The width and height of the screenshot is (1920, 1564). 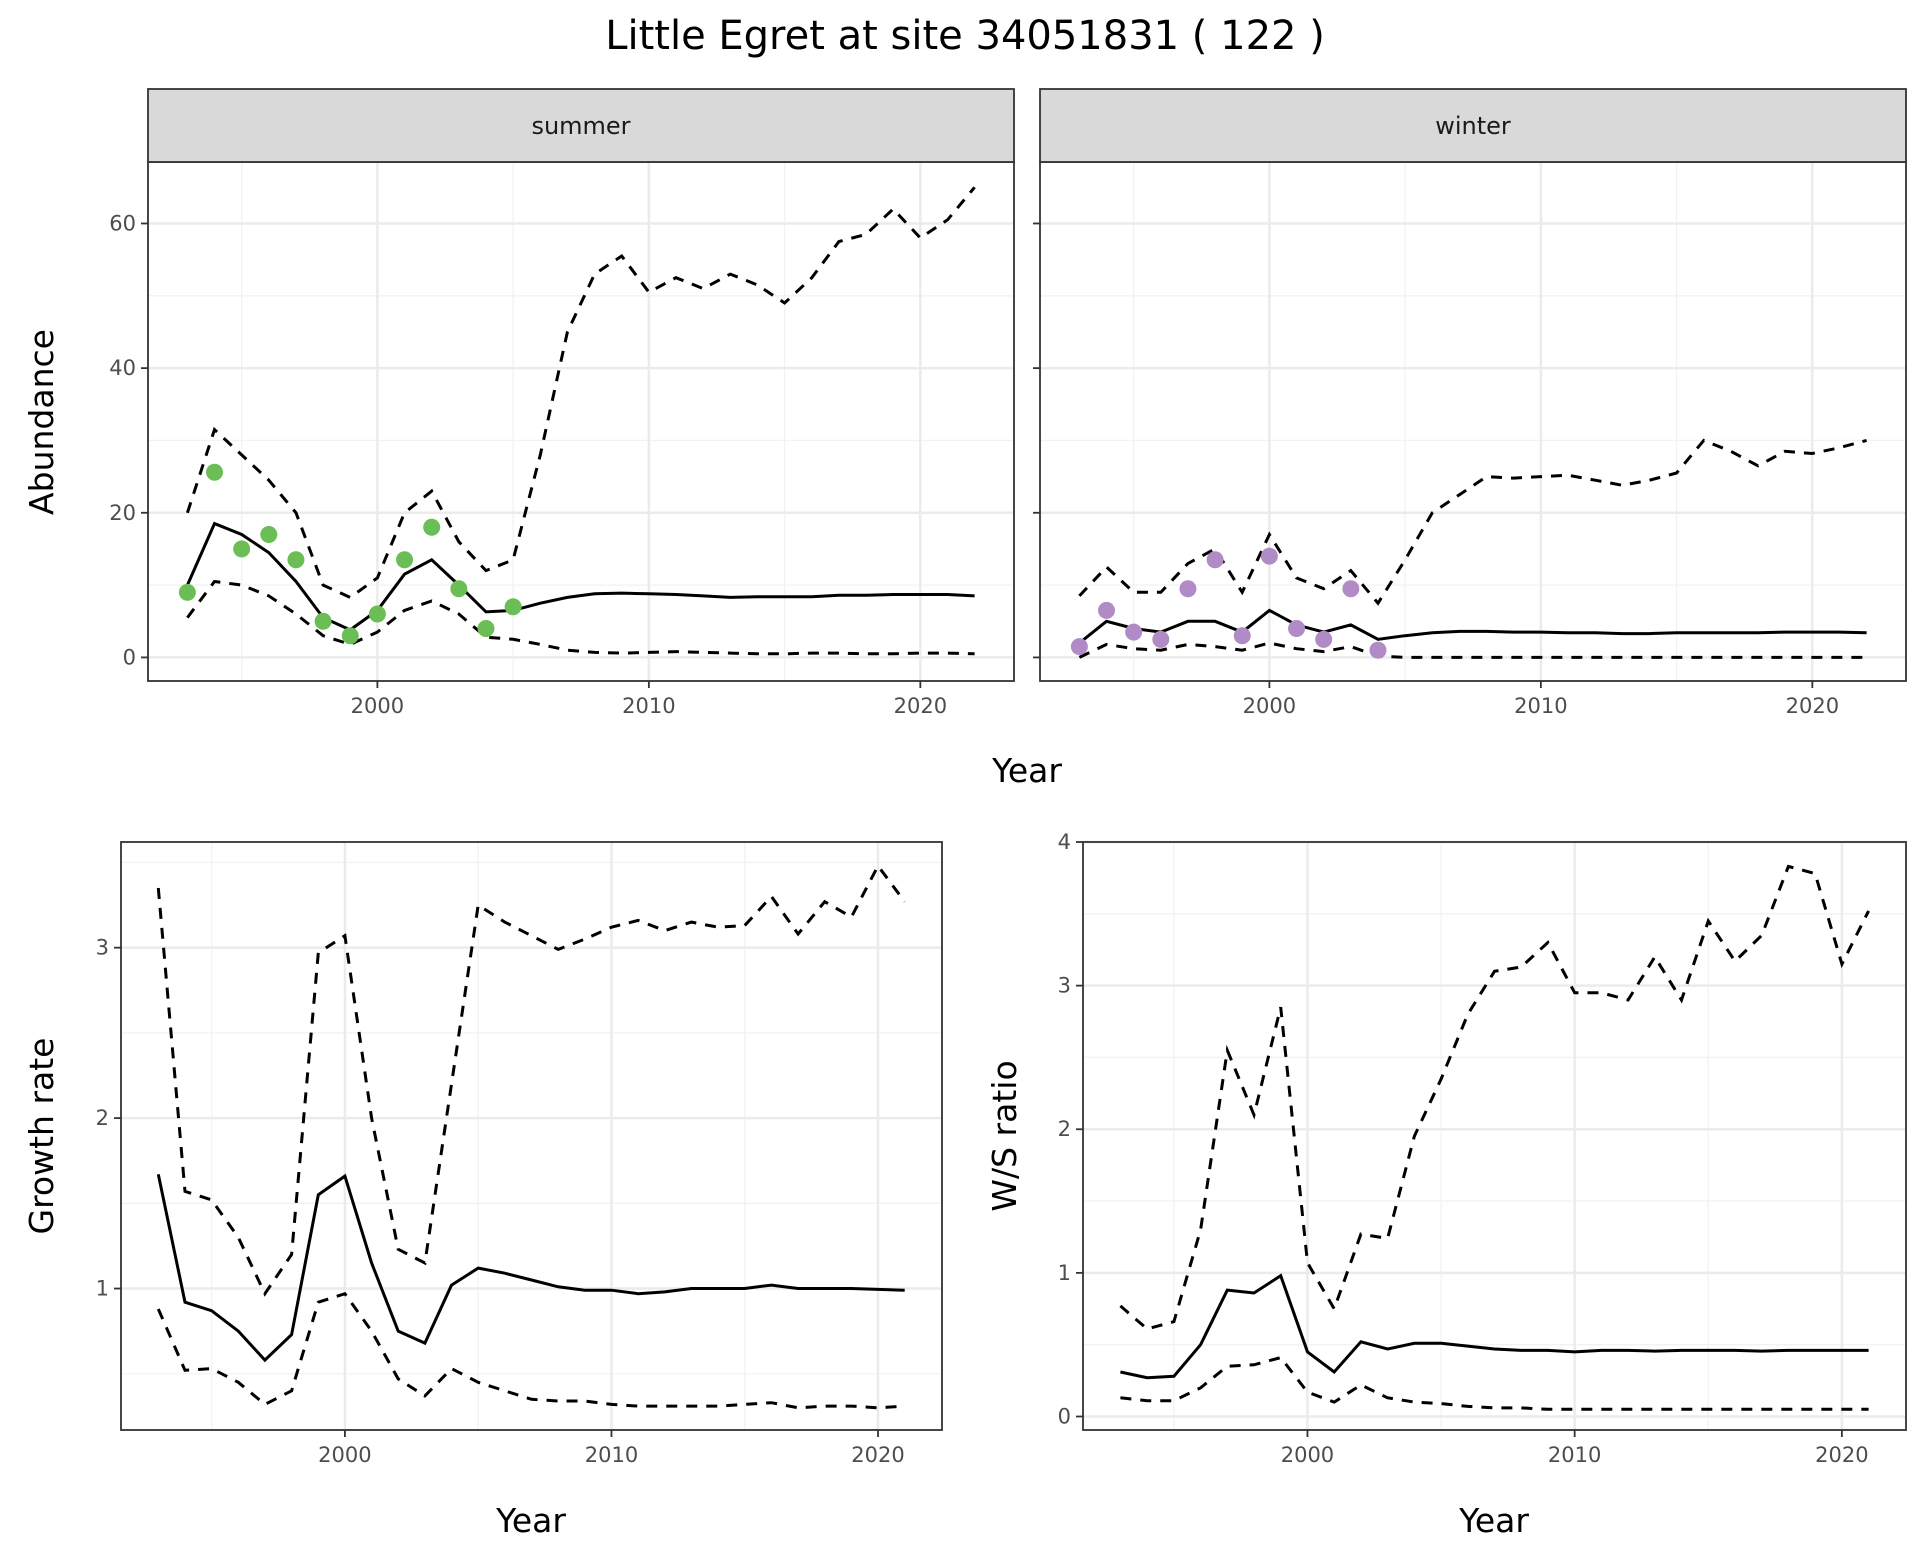 What do you see at coordinates (41, 1136) in the screenshot?
I see `y-axis-title-growth: Growth rate` at bounding box center [41, 1136].